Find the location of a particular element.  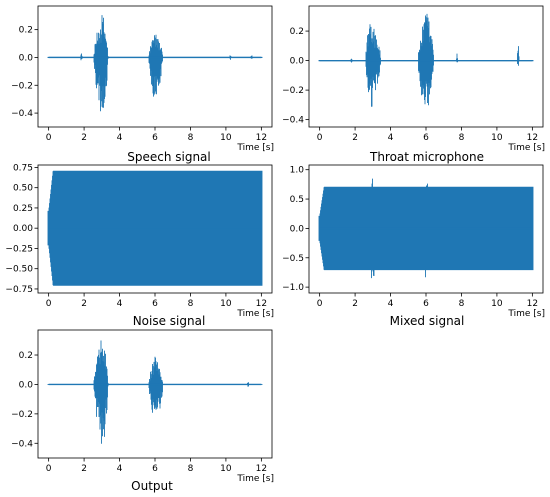

chart-caption: Noise signal is located at coordinates (169, 321).